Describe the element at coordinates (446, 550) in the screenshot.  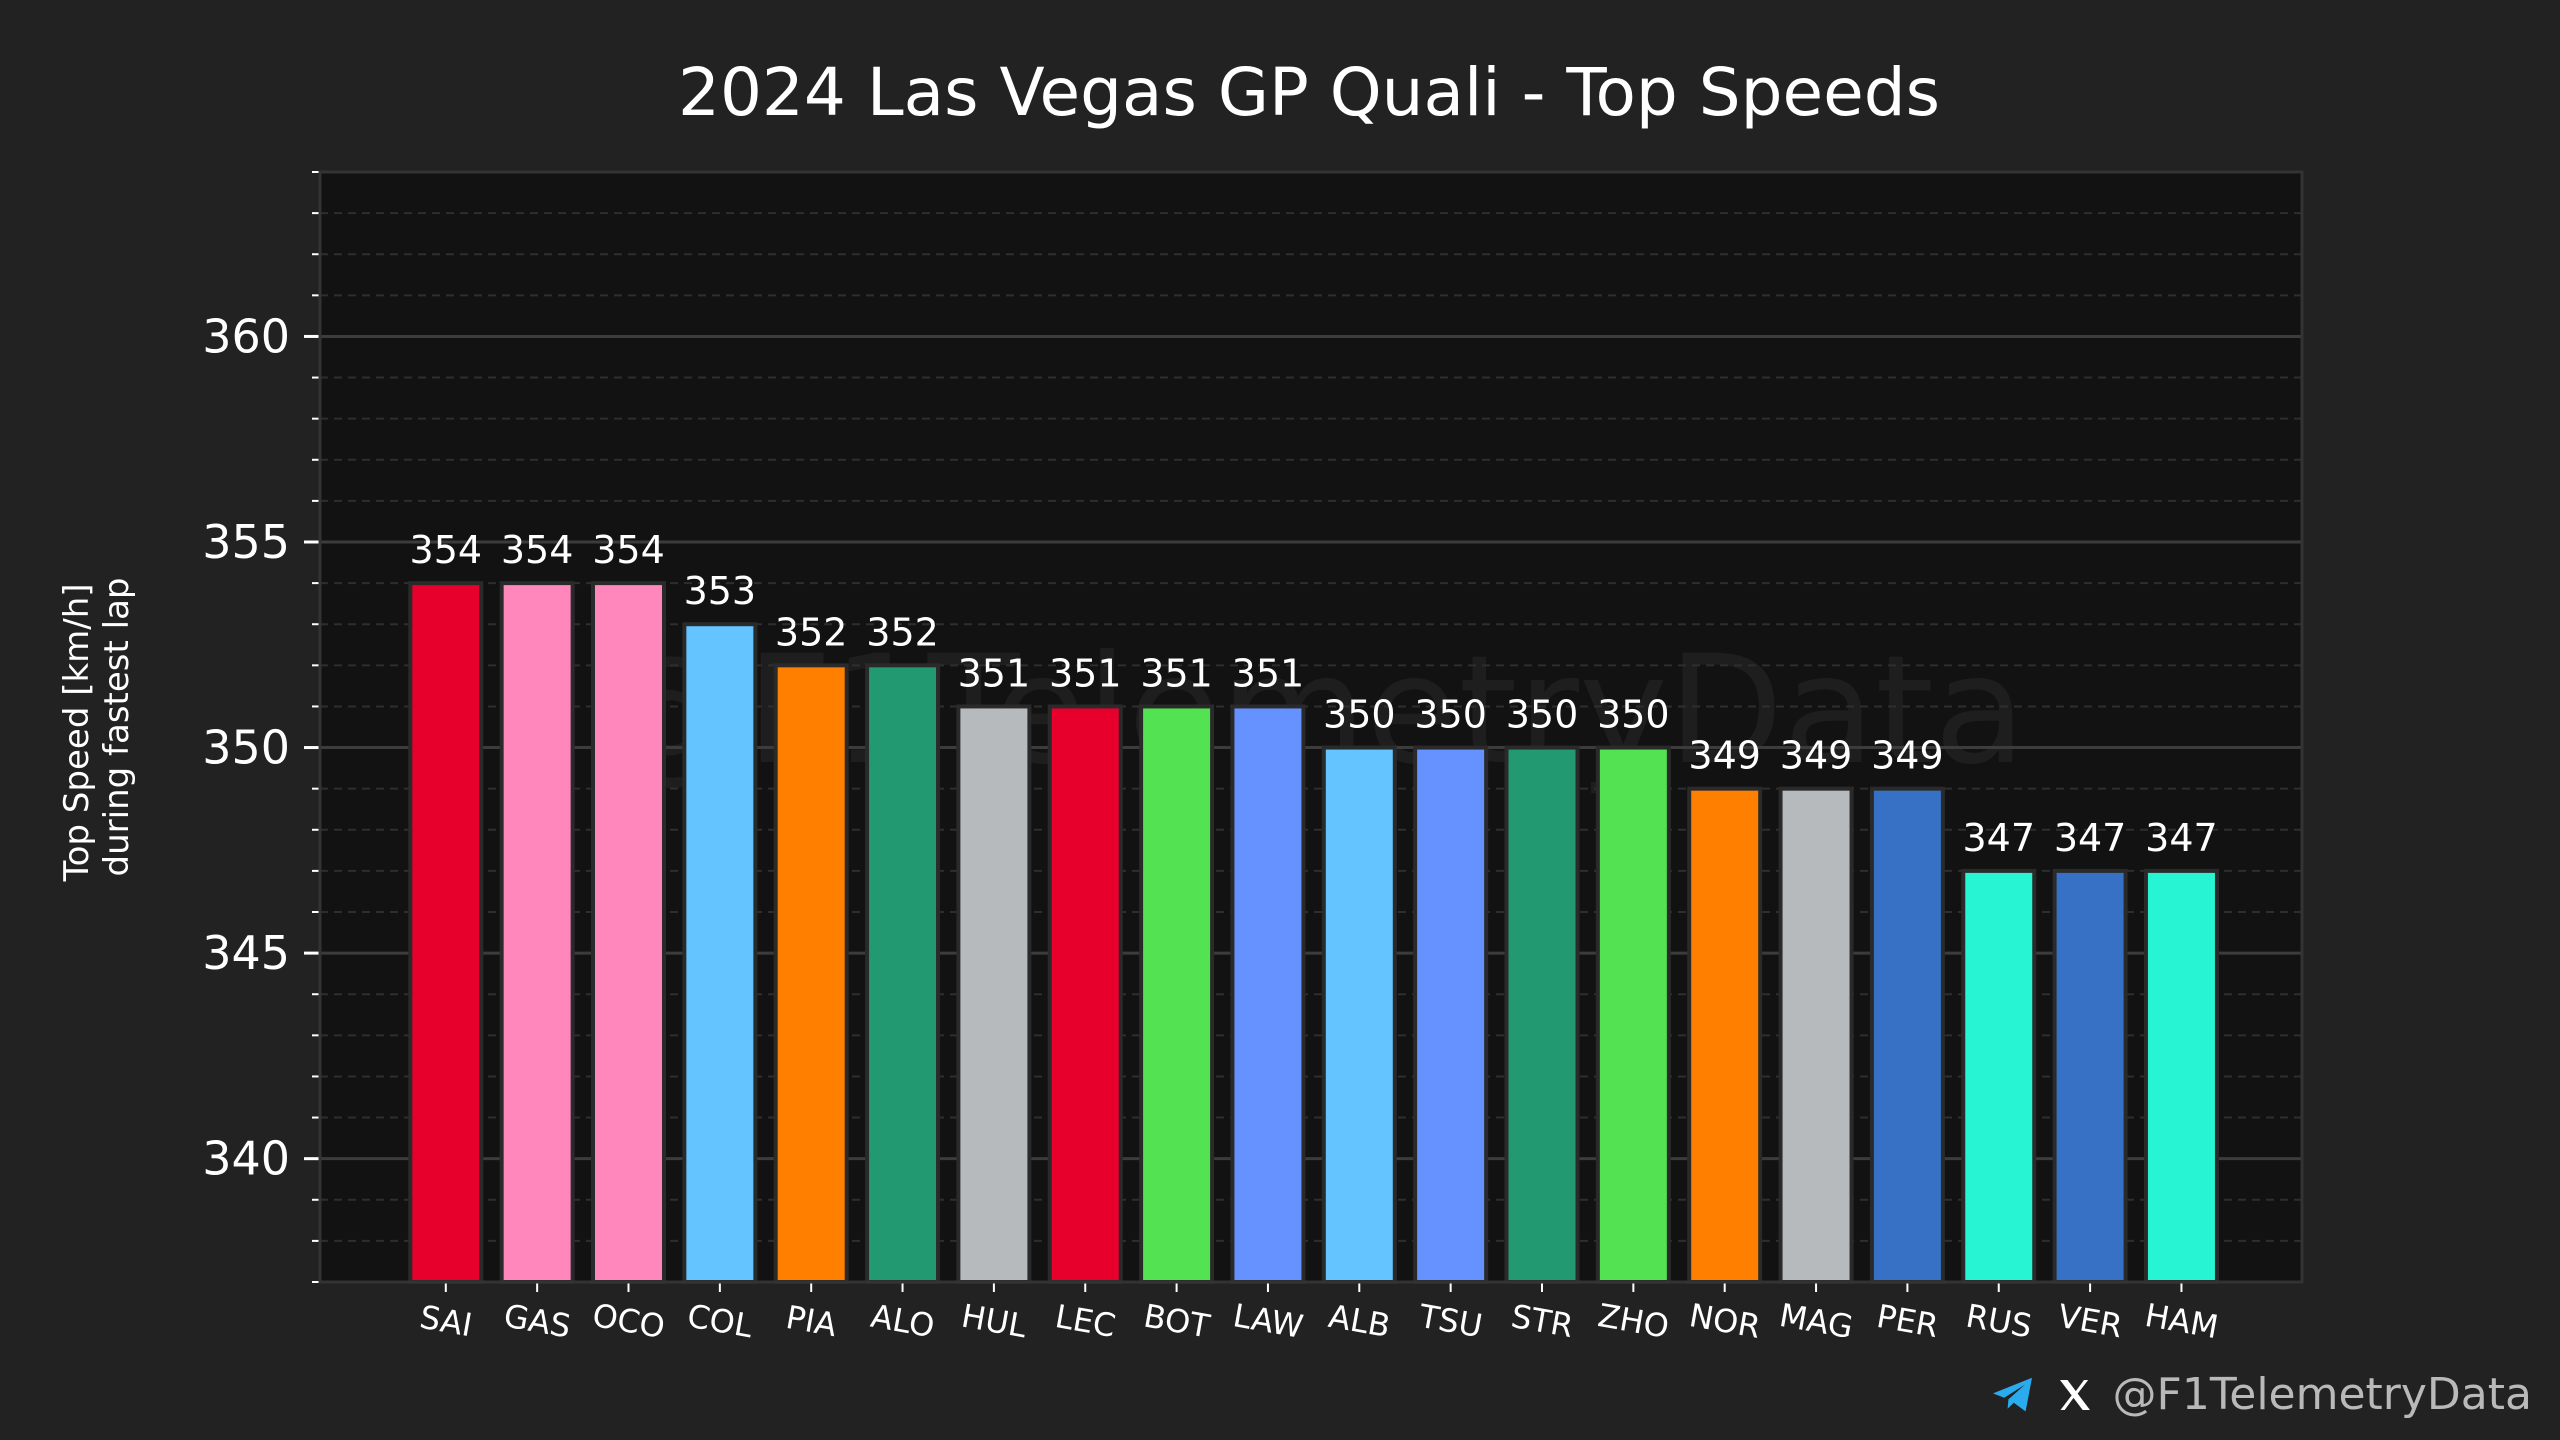
I see `value-label-sai: 354` at that location.